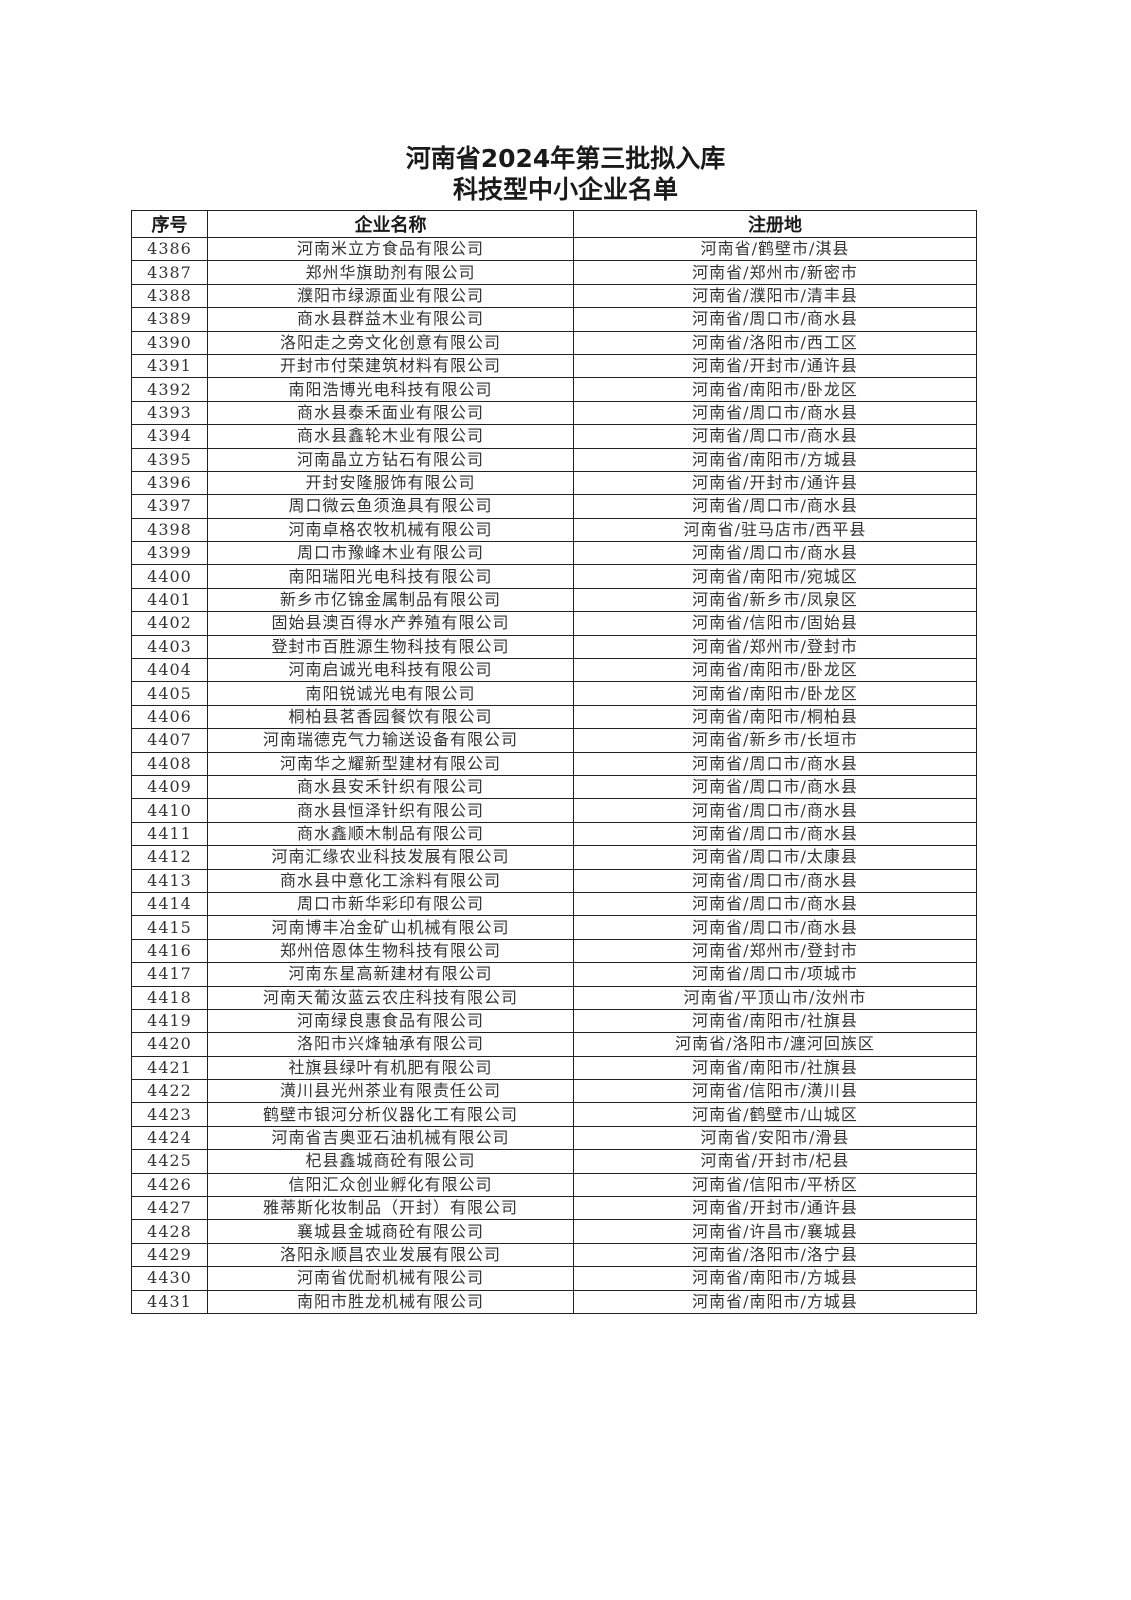 The height and width of the screenshot is (1600, 1131). What do you see at coordinates (390, 740) in the screenshot?
I see `cell-enterprise-name: 河南瑞德克气力输送设备有限公司` at bounding box center [390, 740].